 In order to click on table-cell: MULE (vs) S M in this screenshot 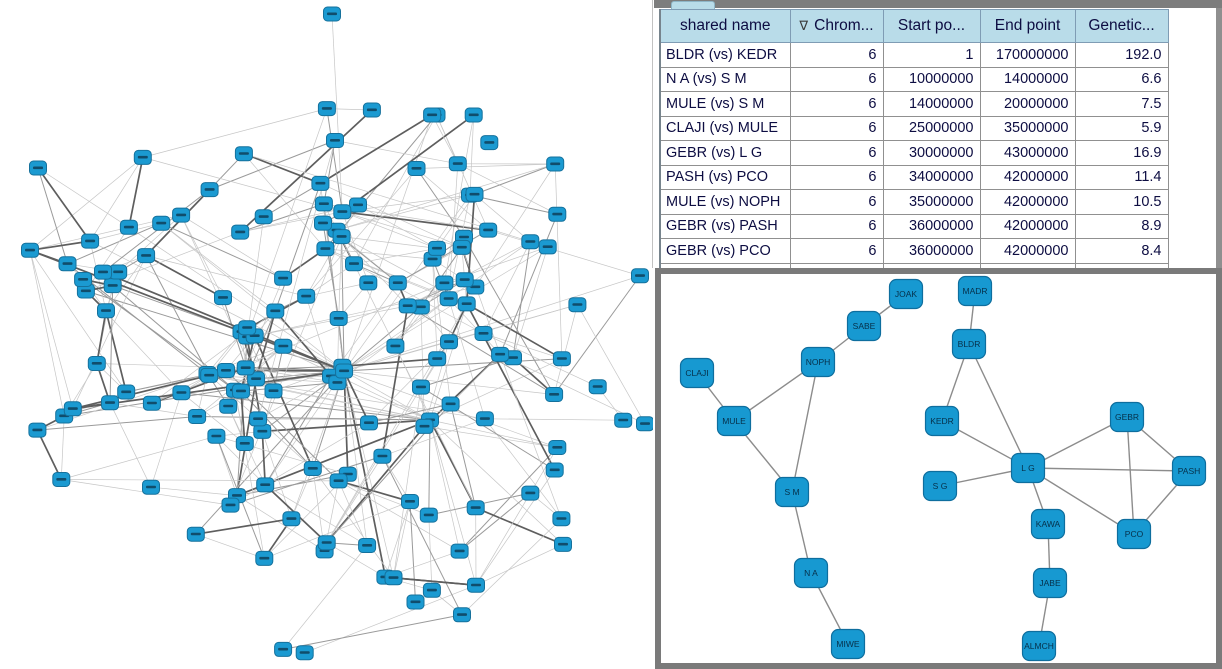, I will do `click(725, 104)`.